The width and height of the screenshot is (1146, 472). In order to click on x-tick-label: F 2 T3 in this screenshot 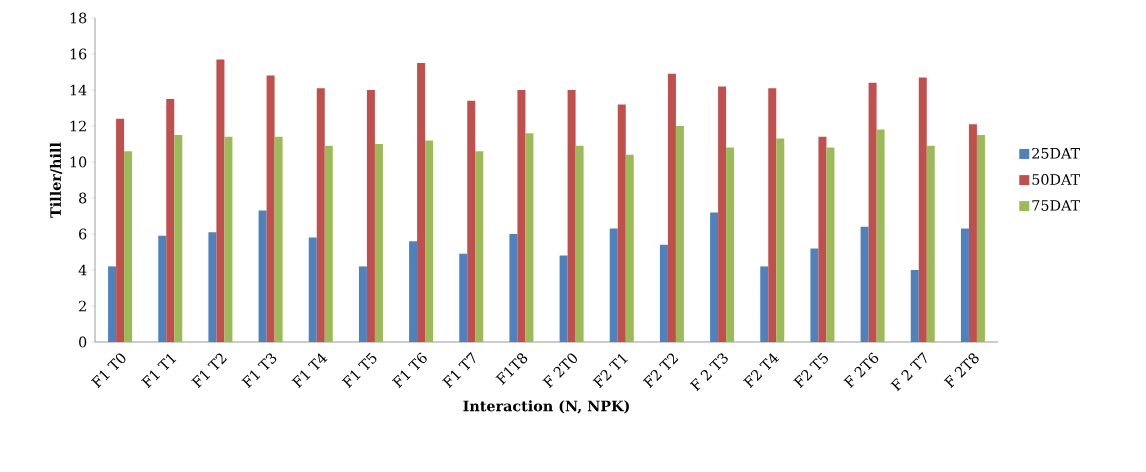, I will do `click(708, 372)`.